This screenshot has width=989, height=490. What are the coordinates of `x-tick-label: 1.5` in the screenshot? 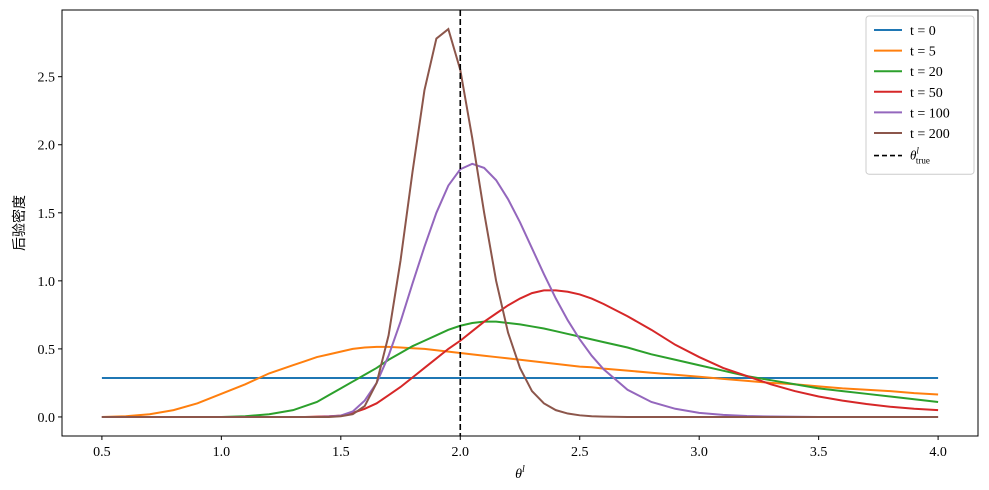 It's located at (341, 452).